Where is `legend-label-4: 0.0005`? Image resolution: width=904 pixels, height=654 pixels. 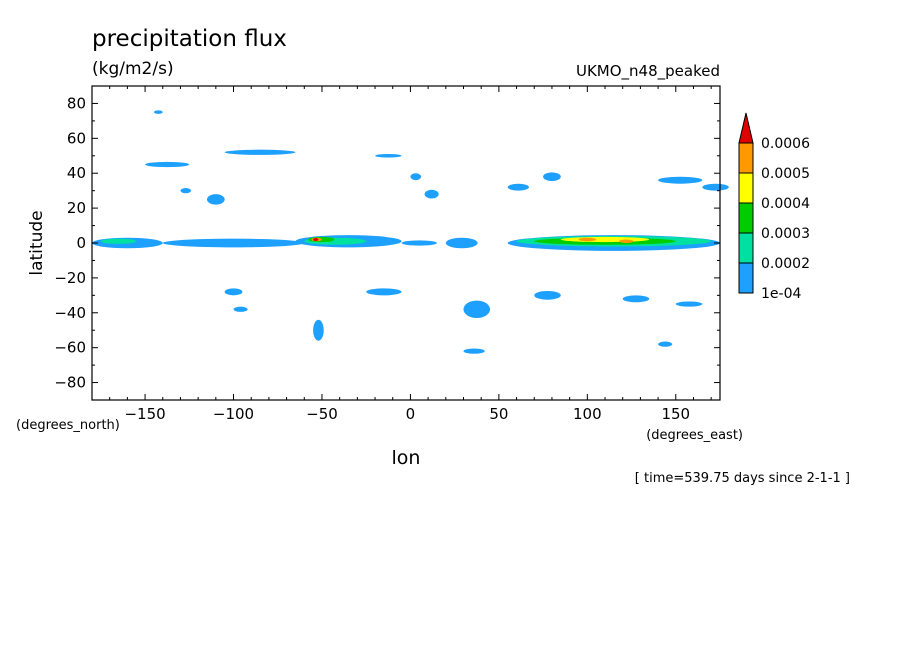 legend-label-4: 0.0005 is located at coordinates (785, 174).